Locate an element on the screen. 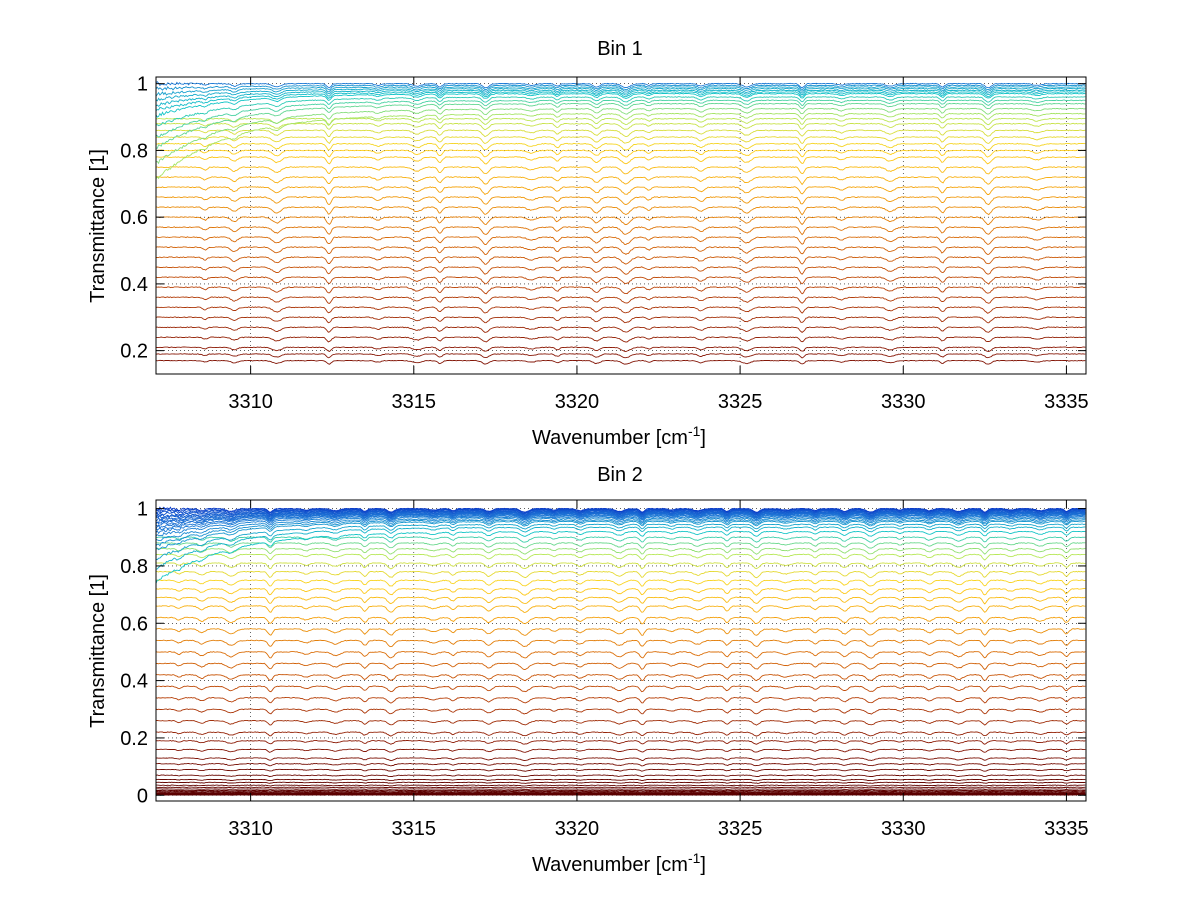 Image resolution: width=1200 pixels, height=901 pixels. chart-title: Bin 1 is located at coordinates (620, 49).